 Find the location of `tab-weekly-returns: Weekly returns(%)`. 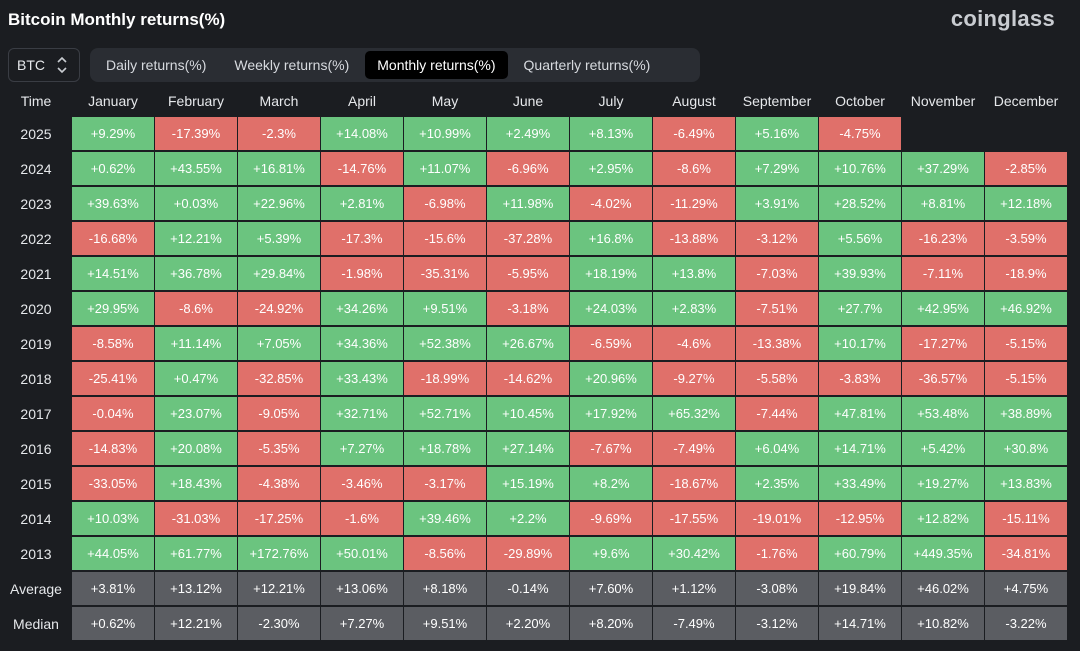

tab-weekly-returns: Weekly returns(%) is located at coordinates (292, 65).